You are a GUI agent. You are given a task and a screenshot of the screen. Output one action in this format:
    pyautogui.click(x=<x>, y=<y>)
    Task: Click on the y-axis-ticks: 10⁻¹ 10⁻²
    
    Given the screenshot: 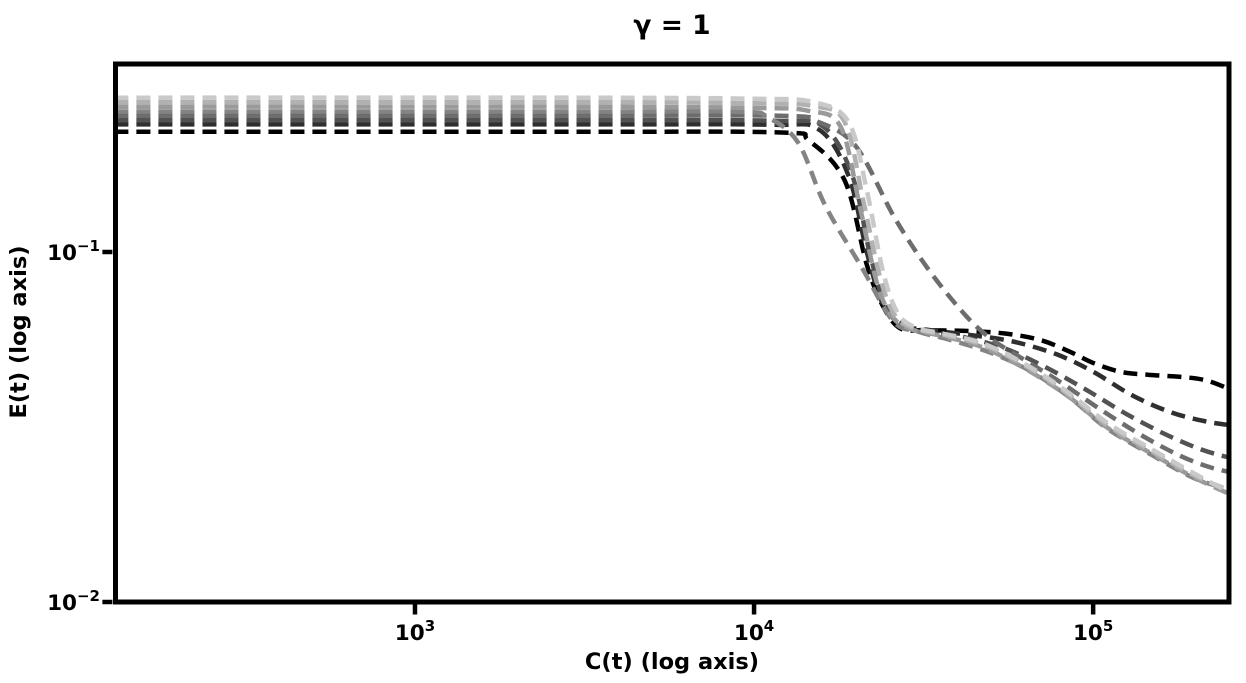 What is the action you would take?
    pyautogui.click(x=80, y=426)
    